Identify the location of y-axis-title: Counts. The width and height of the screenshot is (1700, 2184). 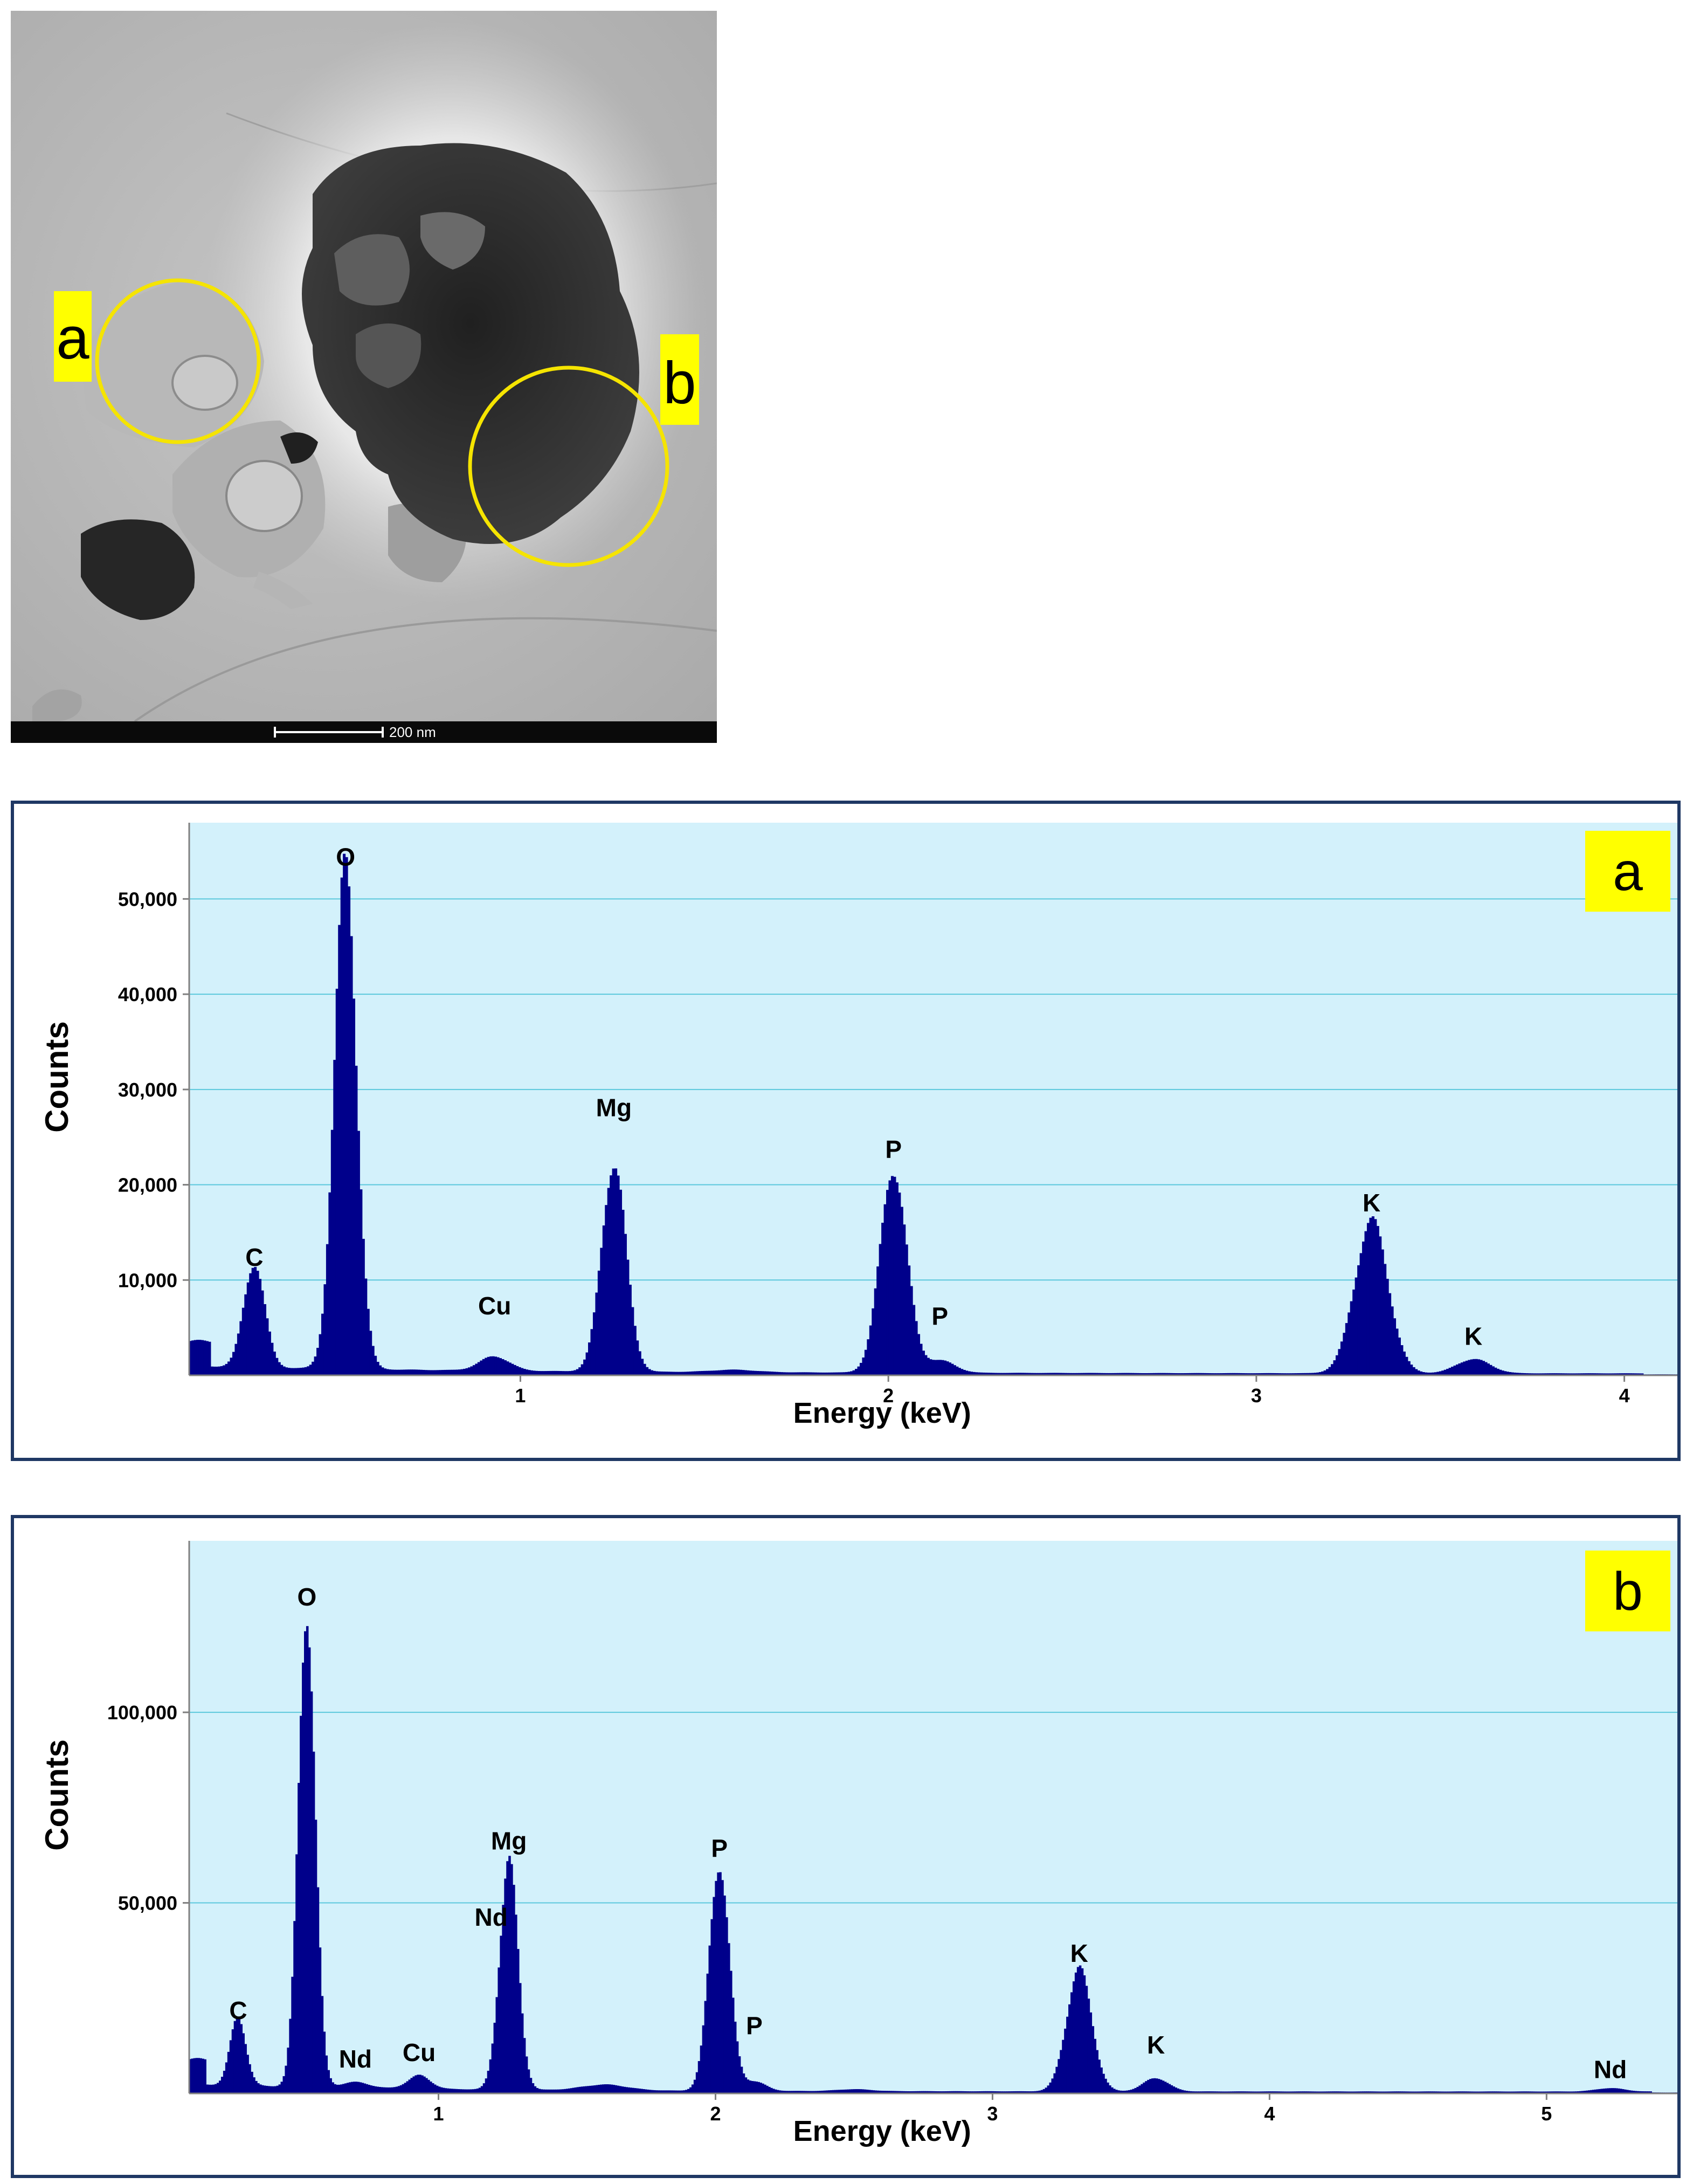
(57, 1077).